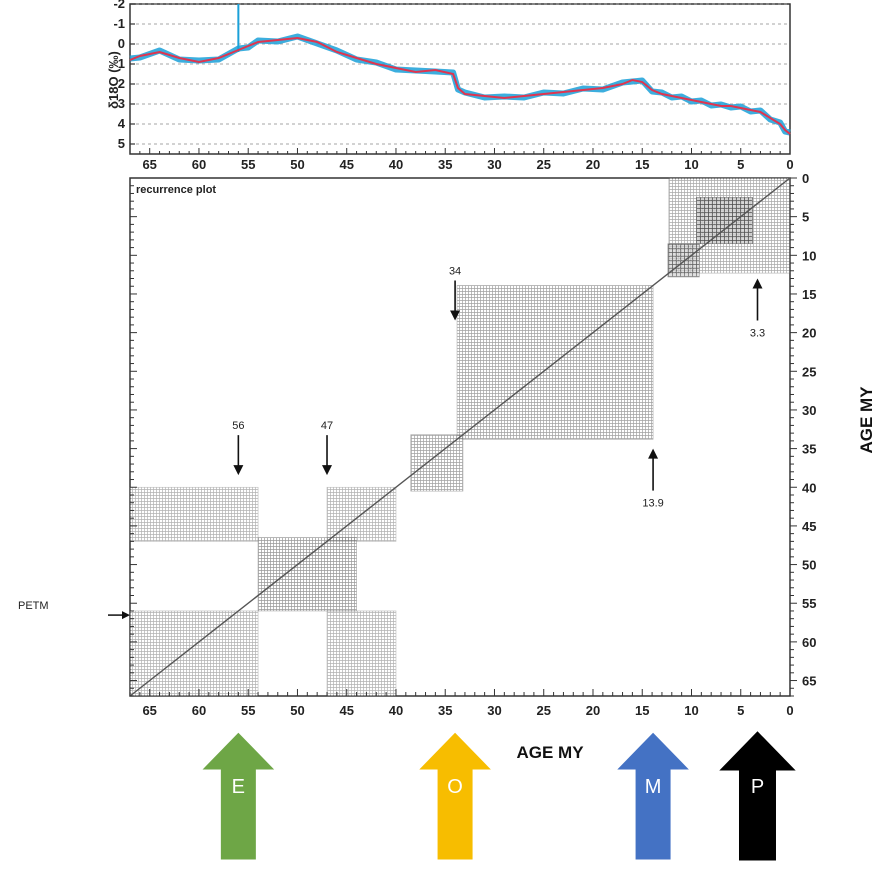 The width and height of the screenshot is (882, 869). What do you see at coordinates (346, 164) in the screenshot?
I see `top-x-tick-label: 45` at bounding box center [346, 164].